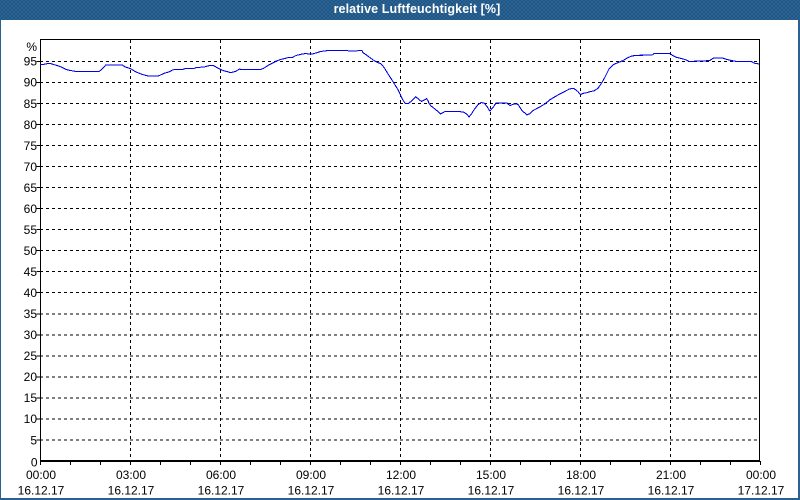  What do you see at coordinates (31, 188) in the screenshot?
I see `svg-text: 65` at bounding box center [31, 188].